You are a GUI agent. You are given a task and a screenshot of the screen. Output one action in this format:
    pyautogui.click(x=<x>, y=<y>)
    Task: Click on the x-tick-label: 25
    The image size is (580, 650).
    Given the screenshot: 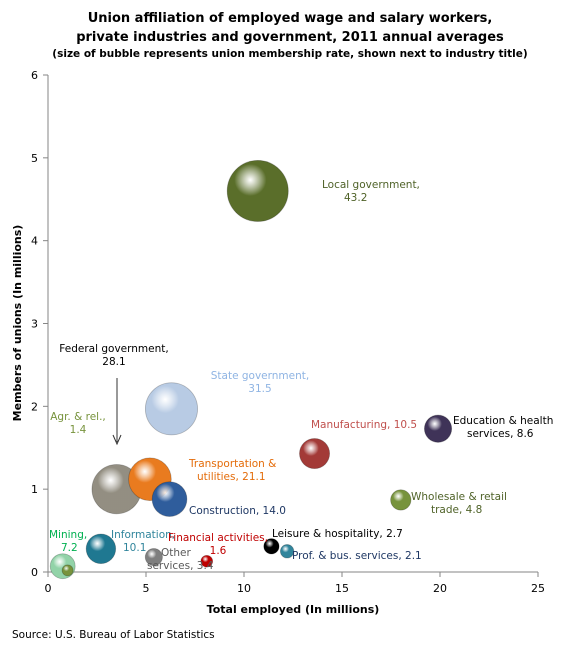 What is the action you would take?
    pyautogui.click(x=538, y=588)
    